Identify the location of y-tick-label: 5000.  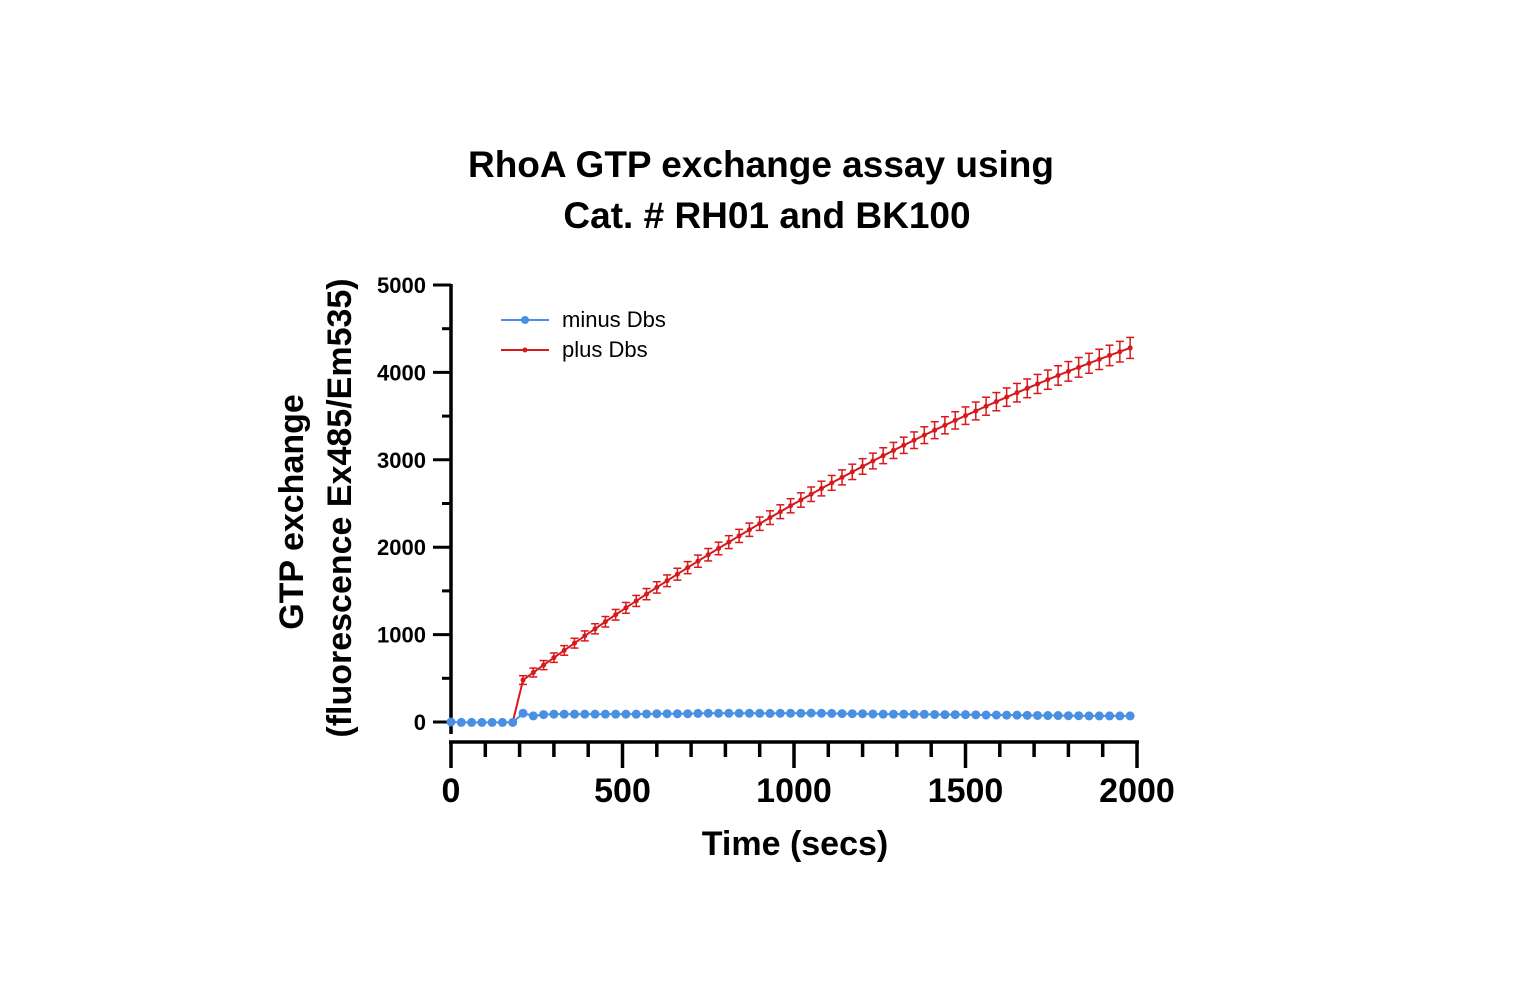
(401, 285).